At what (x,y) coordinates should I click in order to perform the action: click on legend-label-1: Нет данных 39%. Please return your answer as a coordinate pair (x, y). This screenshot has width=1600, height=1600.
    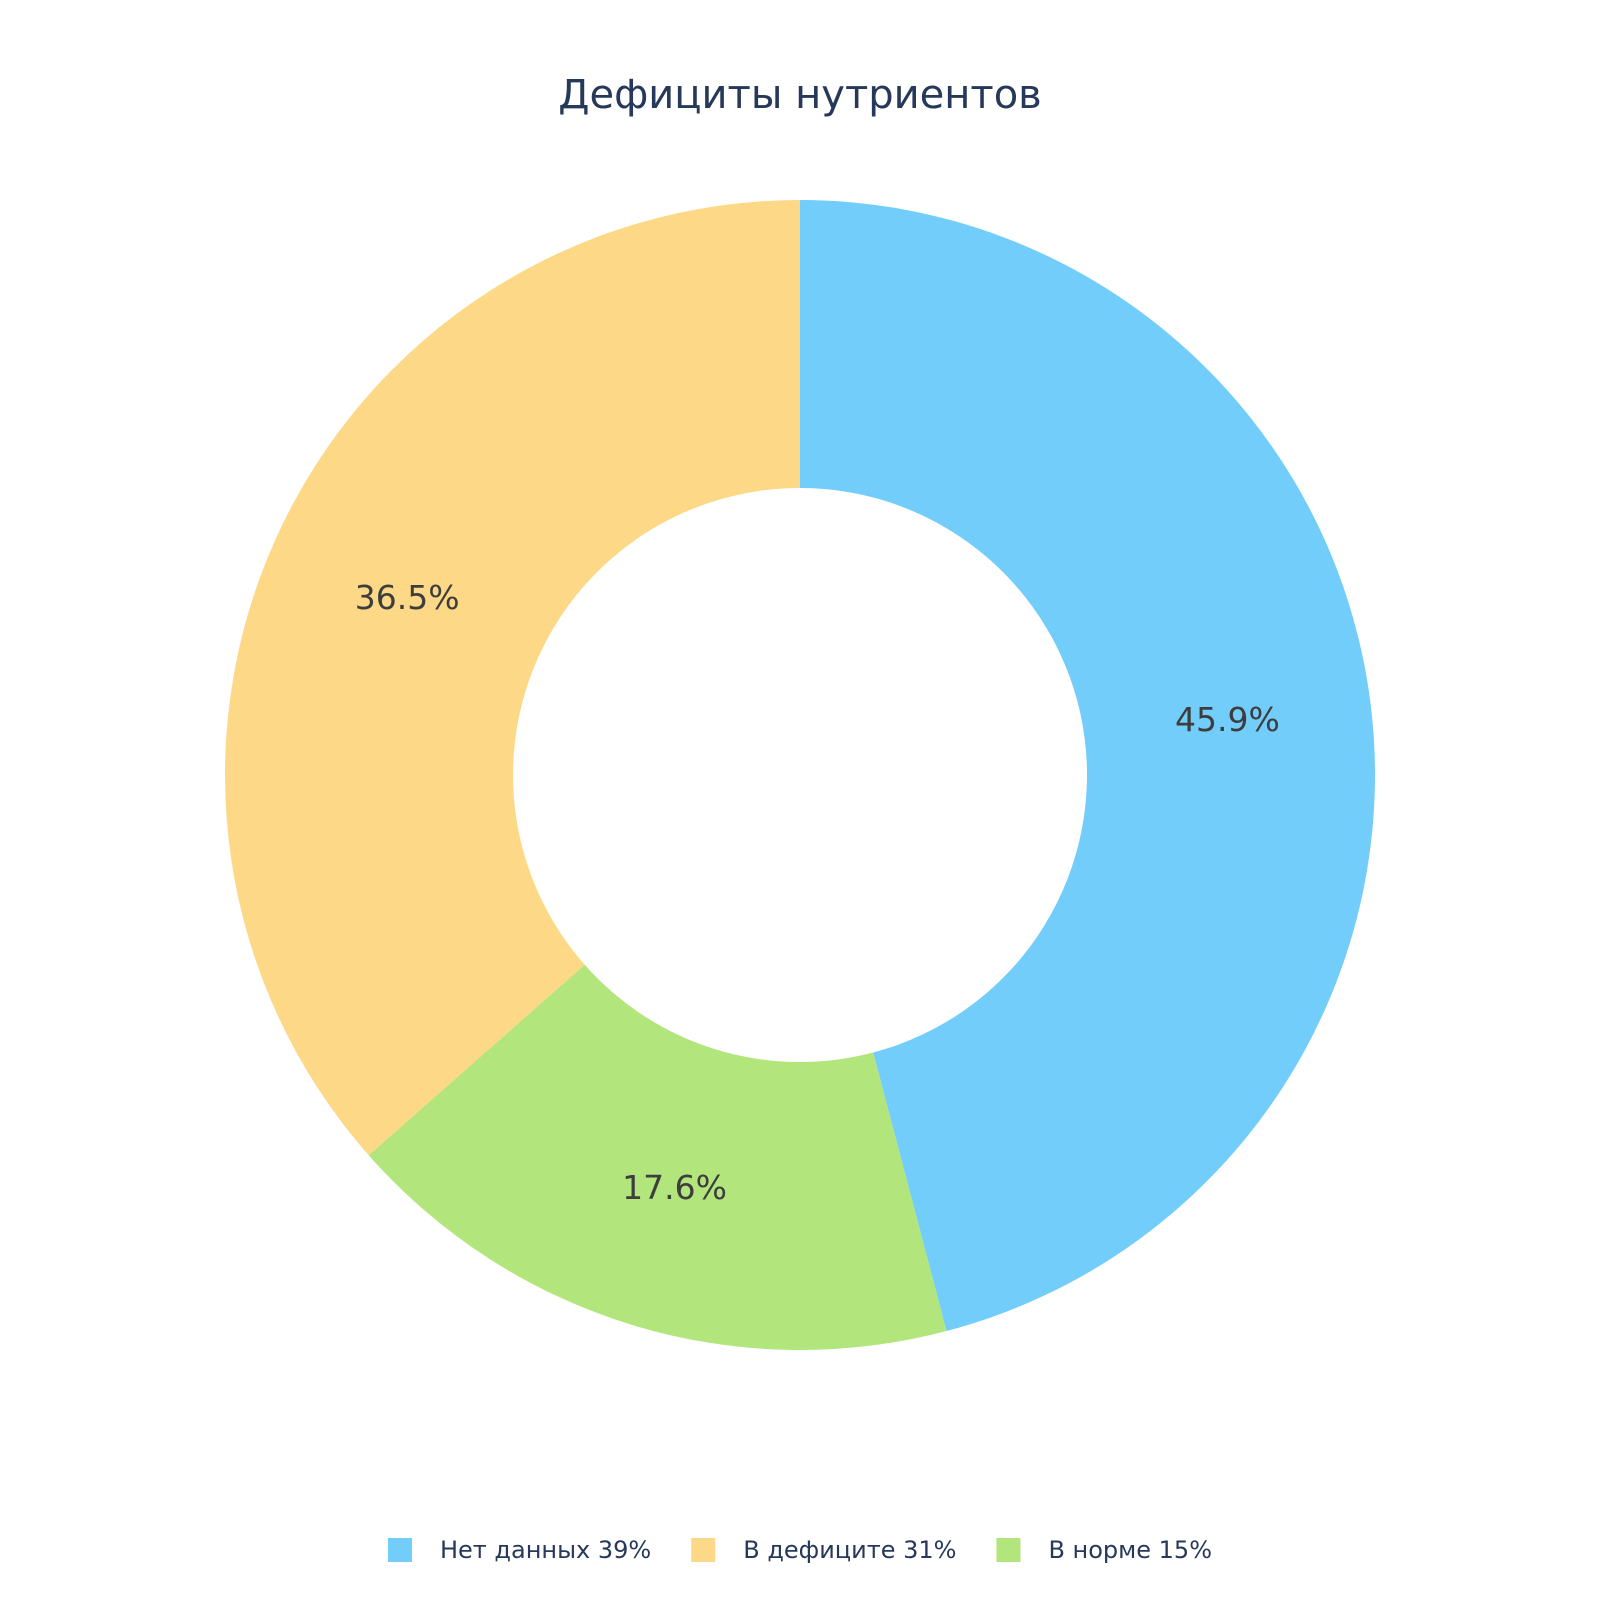
    Looking at the image, I should click on (545, 1550).